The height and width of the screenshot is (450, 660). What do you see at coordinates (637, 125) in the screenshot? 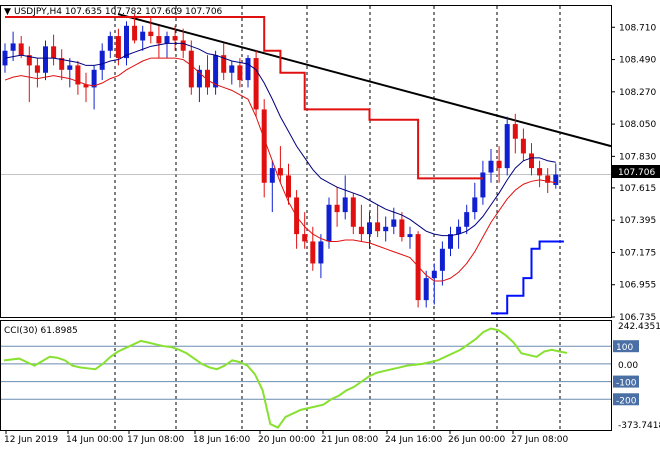
I see `price-tick-label: 108.050` at bounding box center [637, 125].